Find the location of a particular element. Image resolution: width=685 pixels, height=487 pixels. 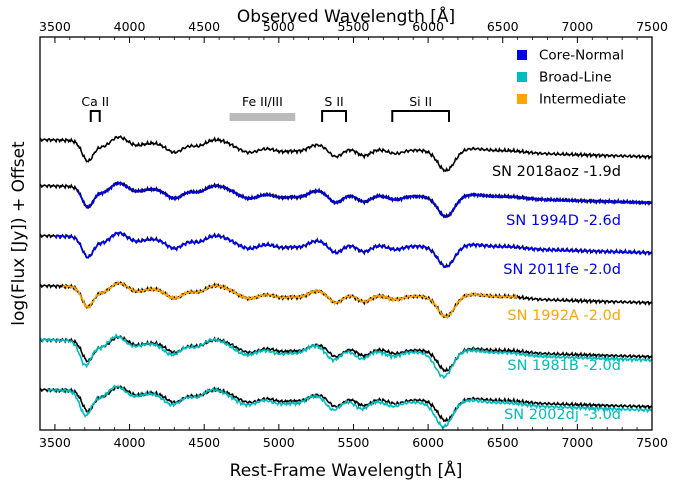

x-tick-label-top: 4500 is located at coordinates (204, 26).